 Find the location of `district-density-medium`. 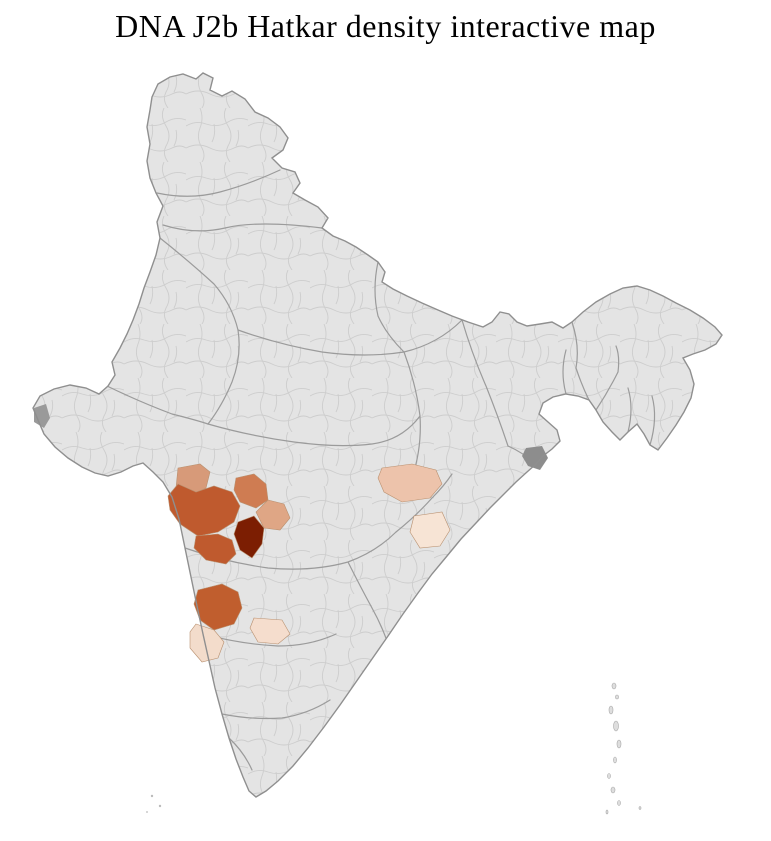

district-density-medium is located at coordinates (251, 491).